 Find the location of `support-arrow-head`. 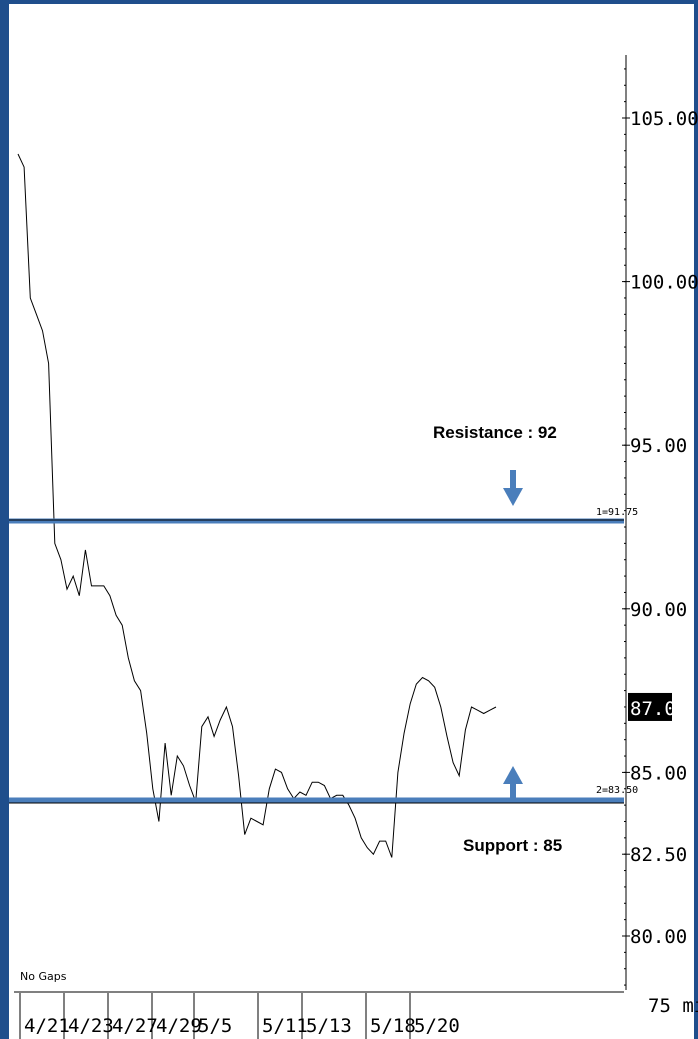

support-arrow-head is located at coordinates (513, 775).